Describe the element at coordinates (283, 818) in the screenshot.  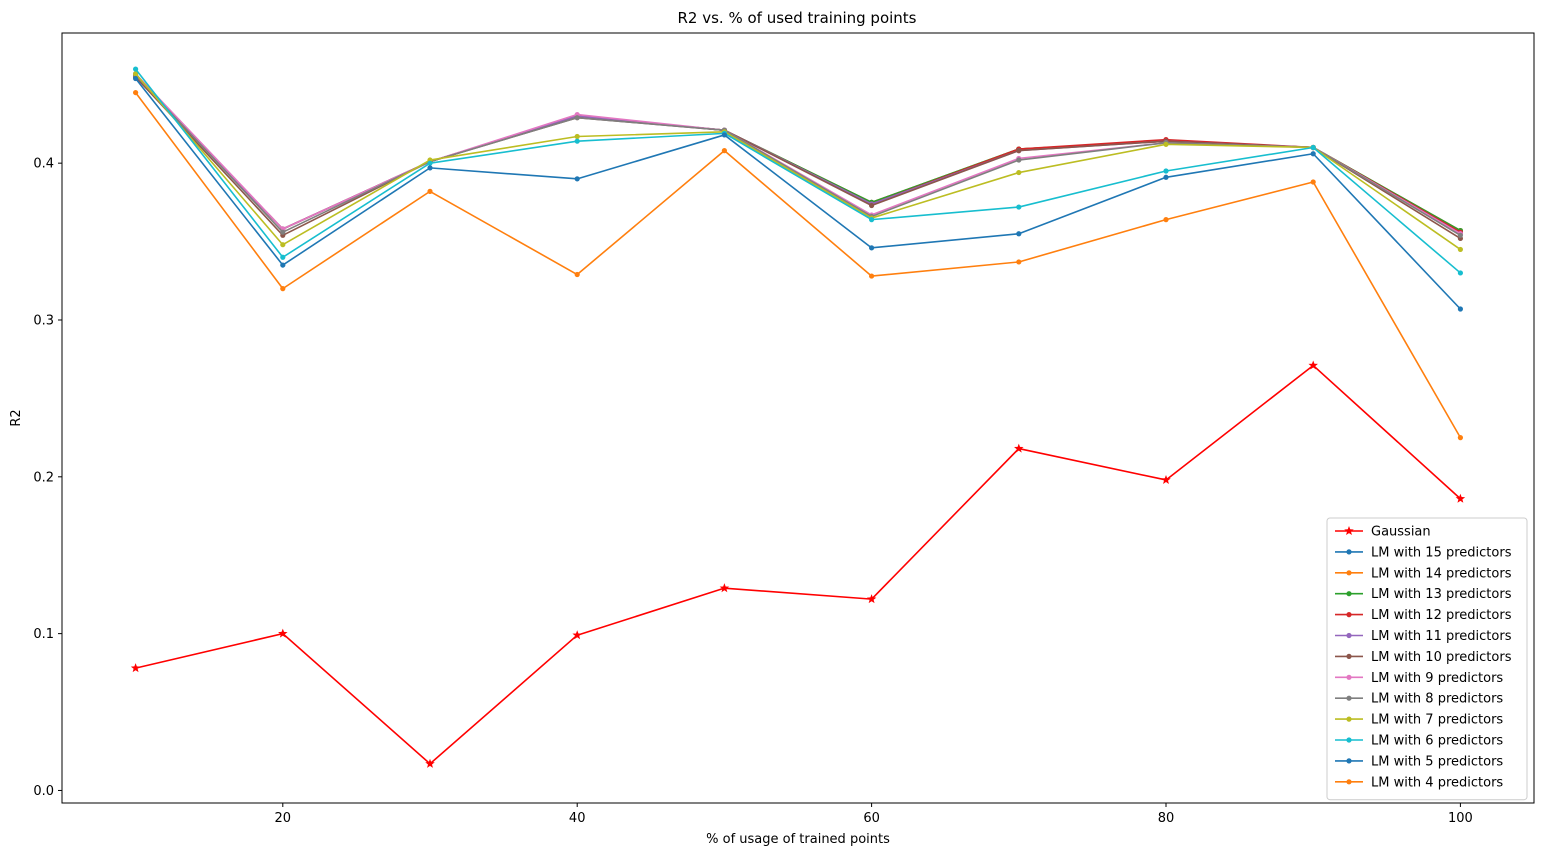
I see `x-tick-label: 20` at that location.